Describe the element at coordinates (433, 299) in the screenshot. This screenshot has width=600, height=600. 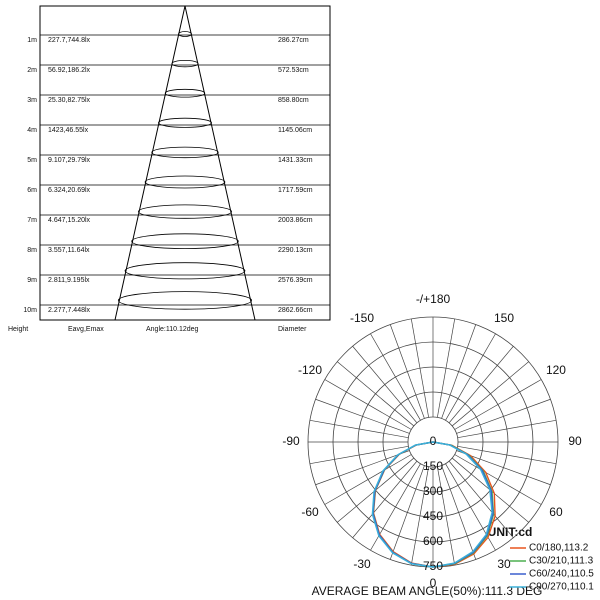
I see `angle-tick-label: -/+180` at that location.